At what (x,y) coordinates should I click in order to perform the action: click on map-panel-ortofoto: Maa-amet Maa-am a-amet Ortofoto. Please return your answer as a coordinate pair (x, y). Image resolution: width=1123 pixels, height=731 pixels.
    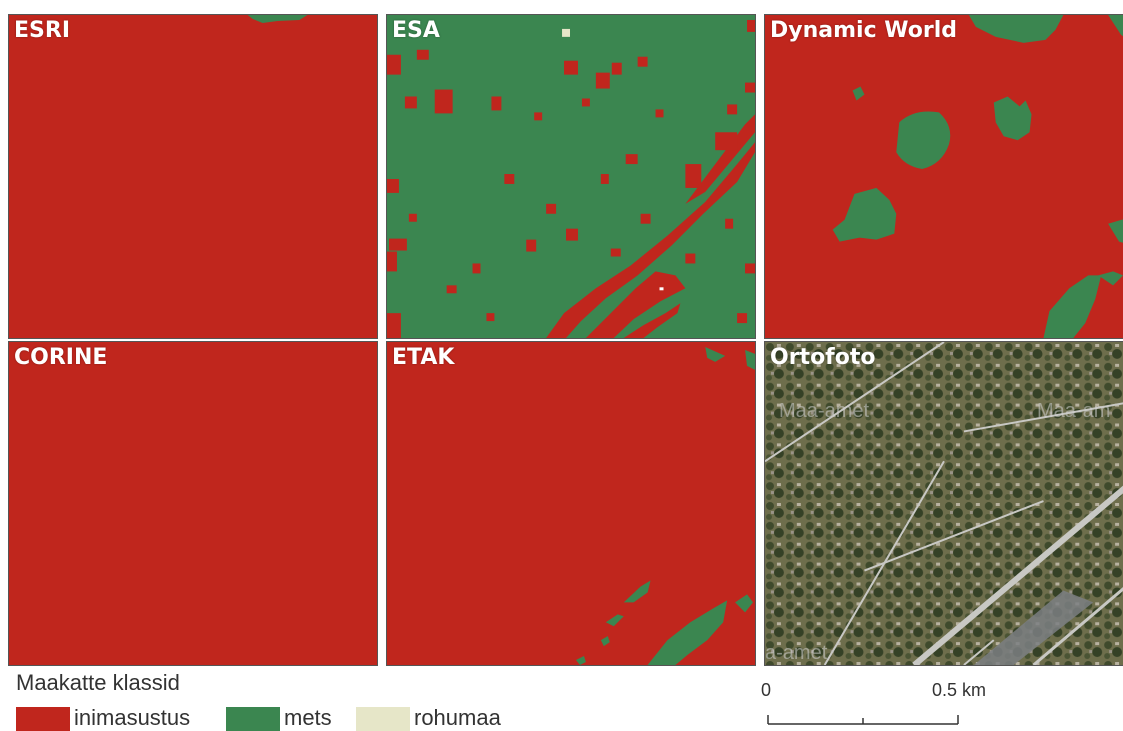
    Looking at the image, I should click on (943, 503).